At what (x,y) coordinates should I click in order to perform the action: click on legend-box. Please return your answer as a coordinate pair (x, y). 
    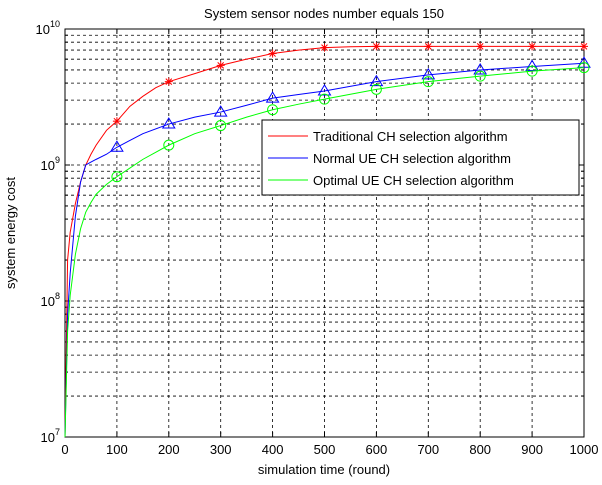
    Looking at the image, I should click on (420, 157).